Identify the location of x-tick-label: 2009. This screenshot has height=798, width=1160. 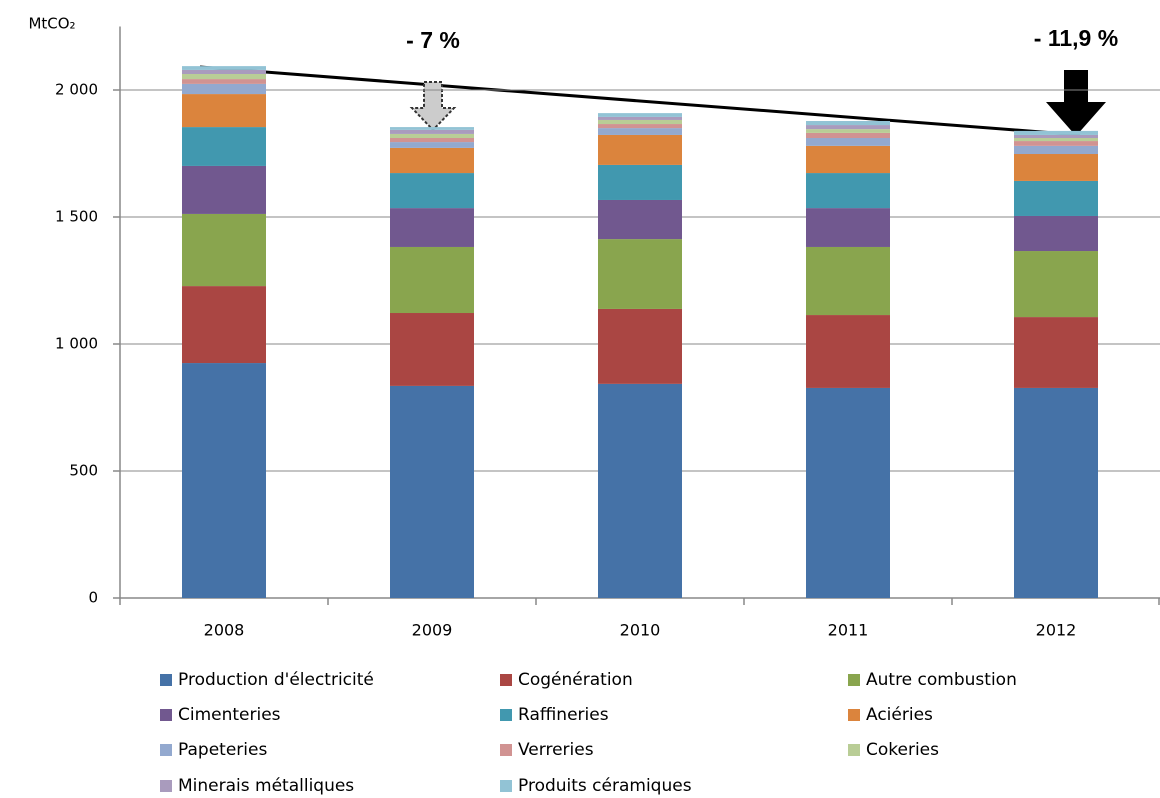
(432, 630).